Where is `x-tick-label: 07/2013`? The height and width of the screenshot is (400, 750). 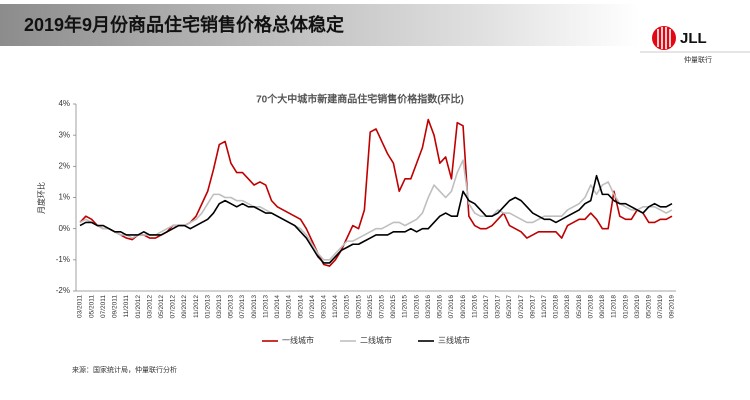
x-tick-label: 07/2013 is located at coordinates (242, 307).